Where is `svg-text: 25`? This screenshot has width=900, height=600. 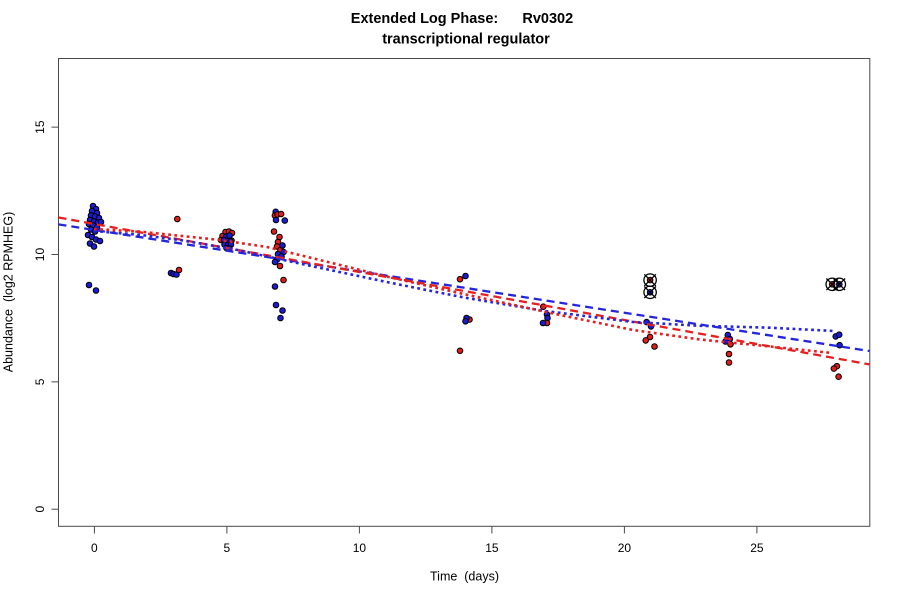 svg-text: 25 is located at coordinates (757, 548).